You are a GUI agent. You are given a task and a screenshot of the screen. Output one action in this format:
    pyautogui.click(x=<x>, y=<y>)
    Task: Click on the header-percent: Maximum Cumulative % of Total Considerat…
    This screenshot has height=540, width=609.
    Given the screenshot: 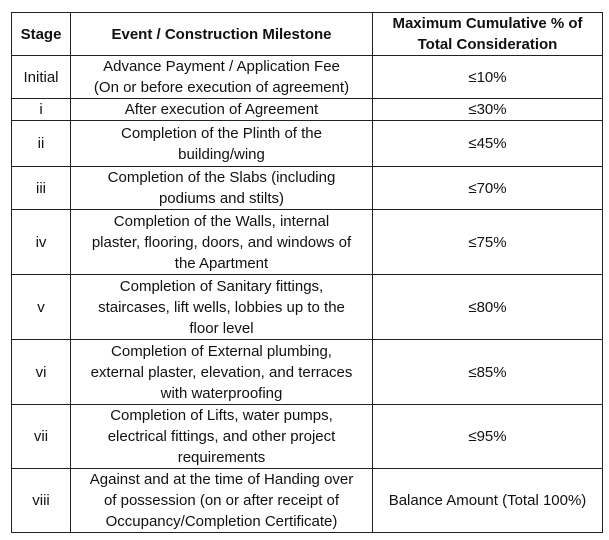 What is the action you would take?
    pyautogui.click(x=487, y=34)
    